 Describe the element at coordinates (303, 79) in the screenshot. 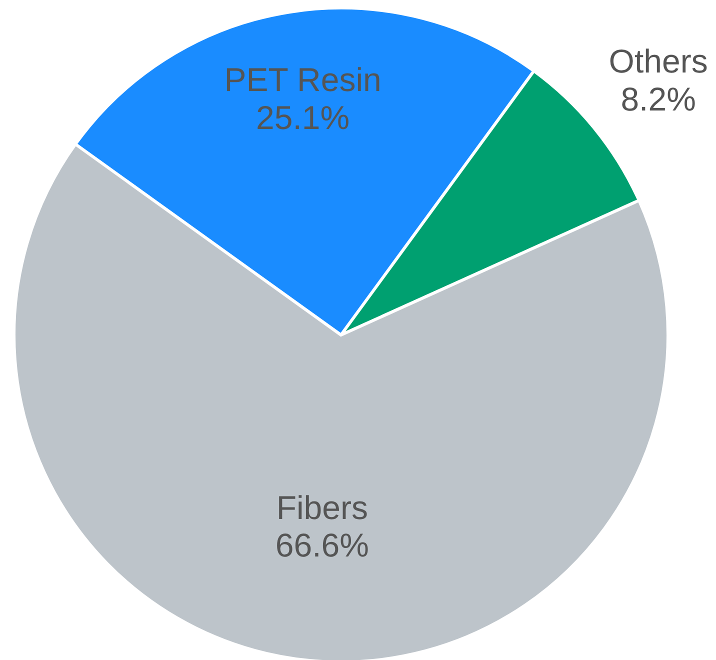

I see `slice-label: PET Resin` at that location.